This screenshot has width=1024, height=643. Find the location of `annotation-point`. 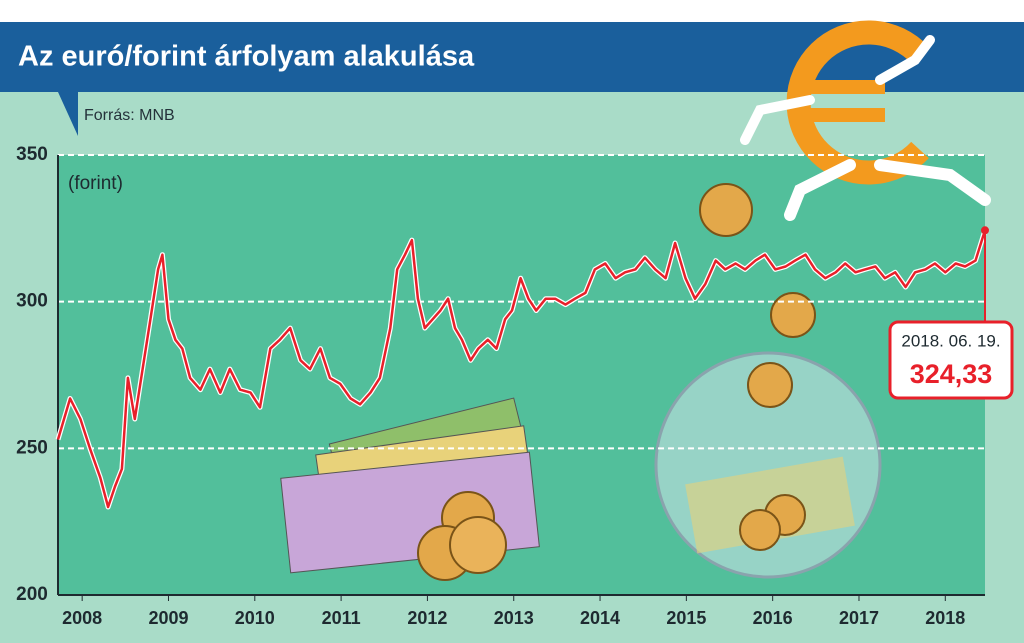

annotation-point is located at coordinates (985, 230).